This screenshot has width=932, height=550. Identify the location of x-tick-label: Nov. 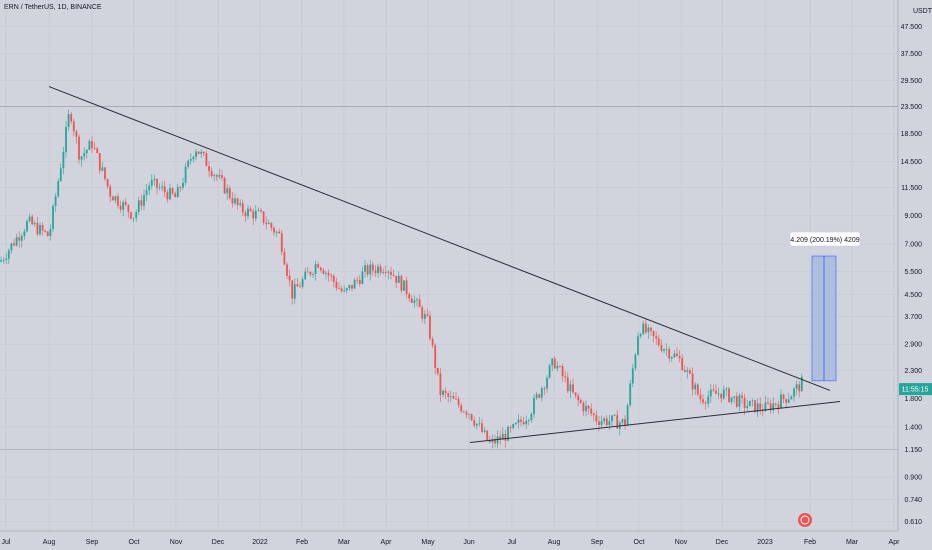
(176, 542).